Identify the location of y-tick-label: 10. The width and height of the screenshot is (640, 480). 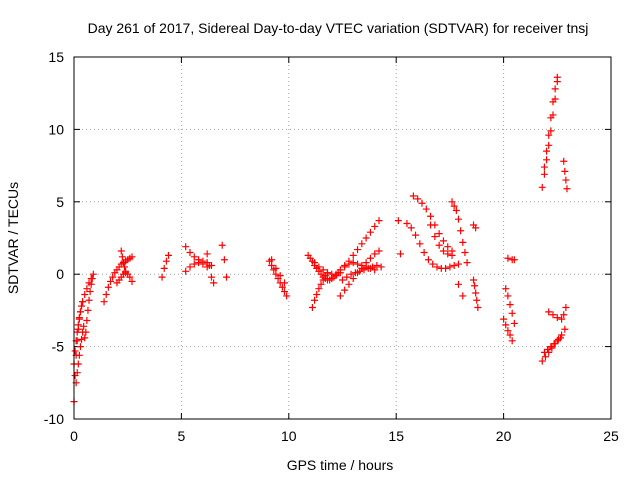
(56, 129).